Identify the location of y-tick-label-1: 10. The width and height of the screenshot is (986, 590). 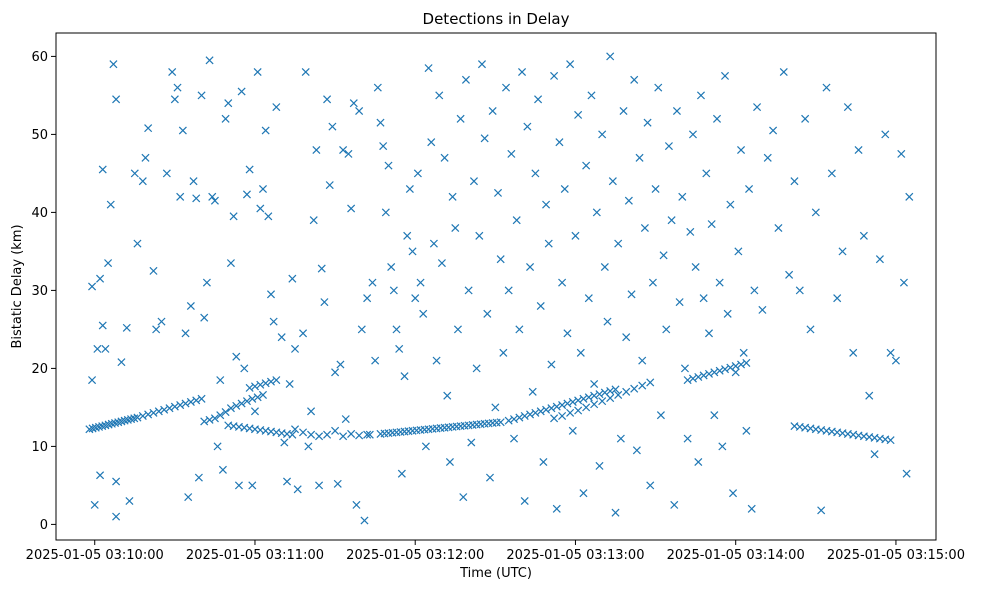
(39, 447).